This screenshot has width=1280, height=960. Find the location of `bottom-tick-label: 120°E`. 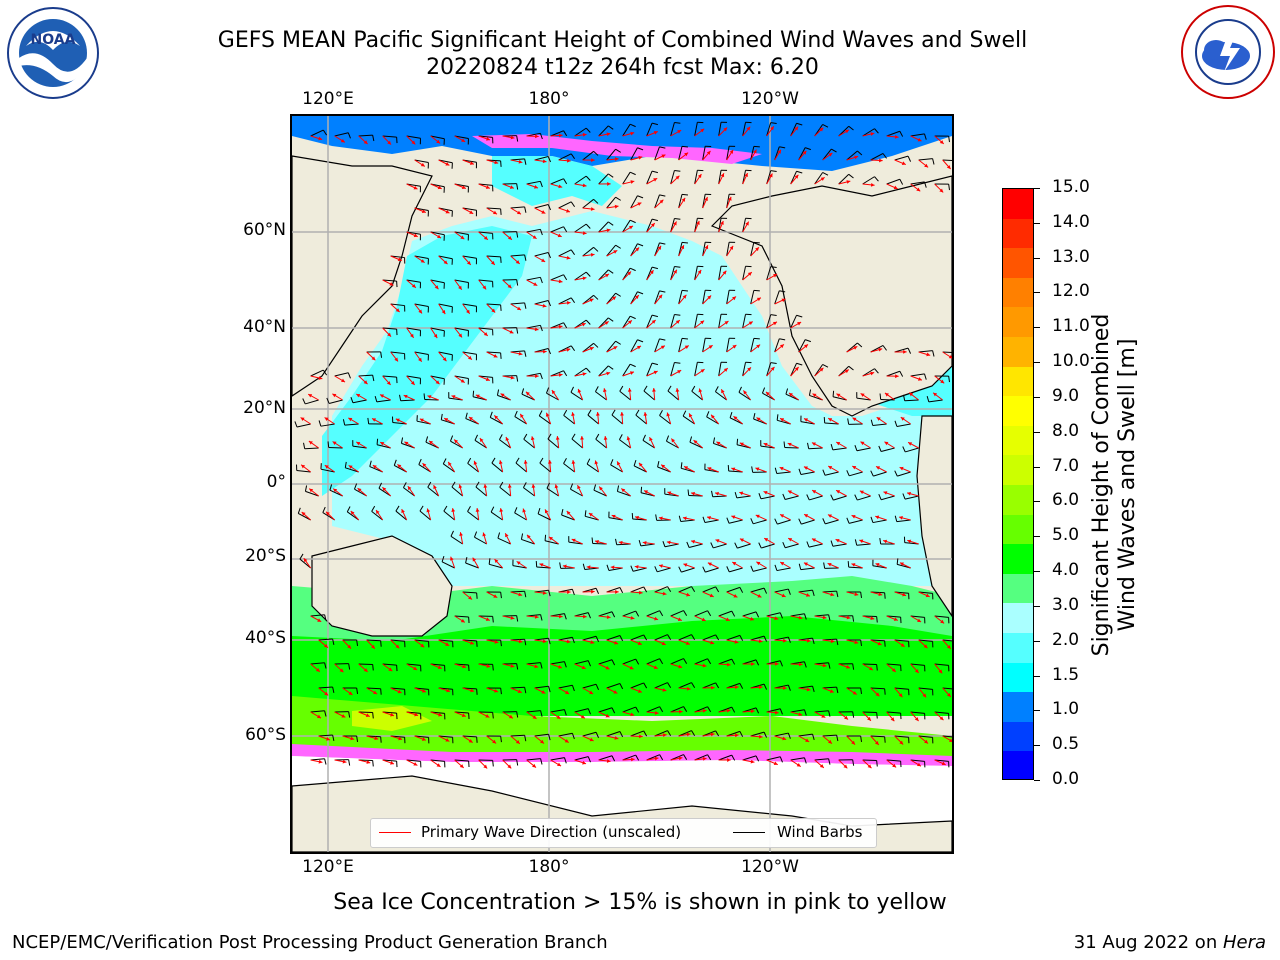

bottom-tick-label: 120°E is located at coordinates (328, 867).